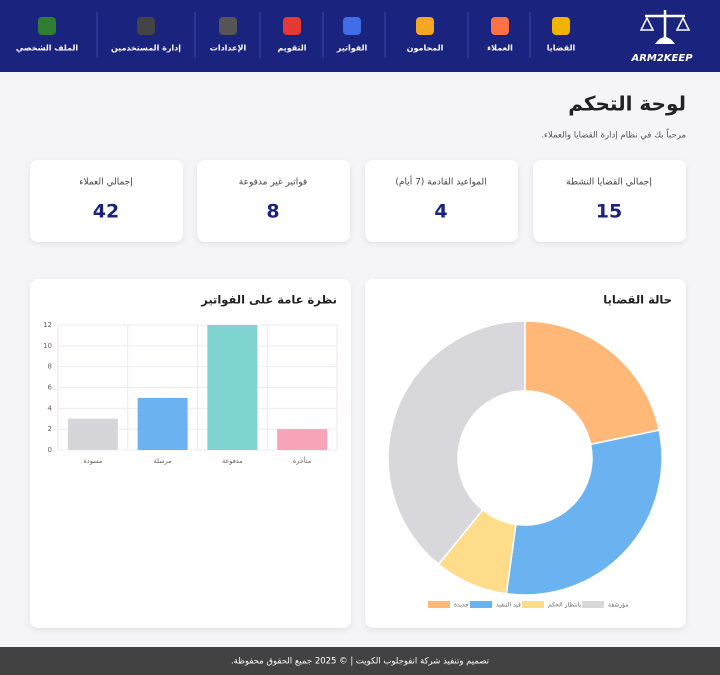  I want to click on legend-label: مؤرشفة, so click(618, 605).